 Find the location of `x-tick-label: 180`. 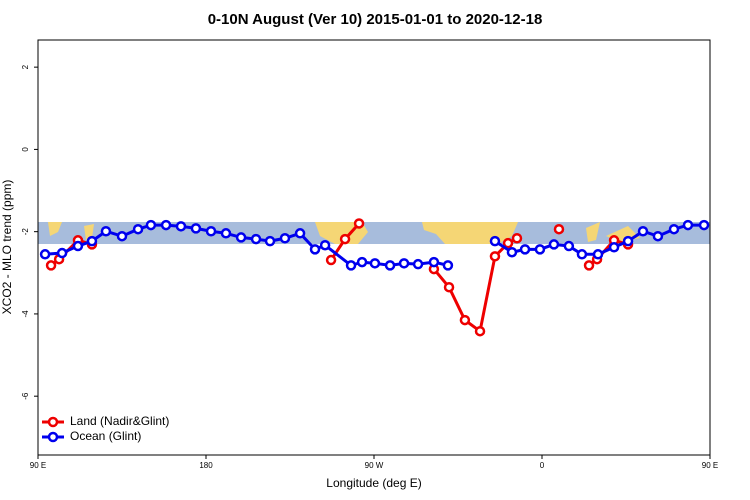

x-tick-label: 180 is located at coordinates (206, 465).